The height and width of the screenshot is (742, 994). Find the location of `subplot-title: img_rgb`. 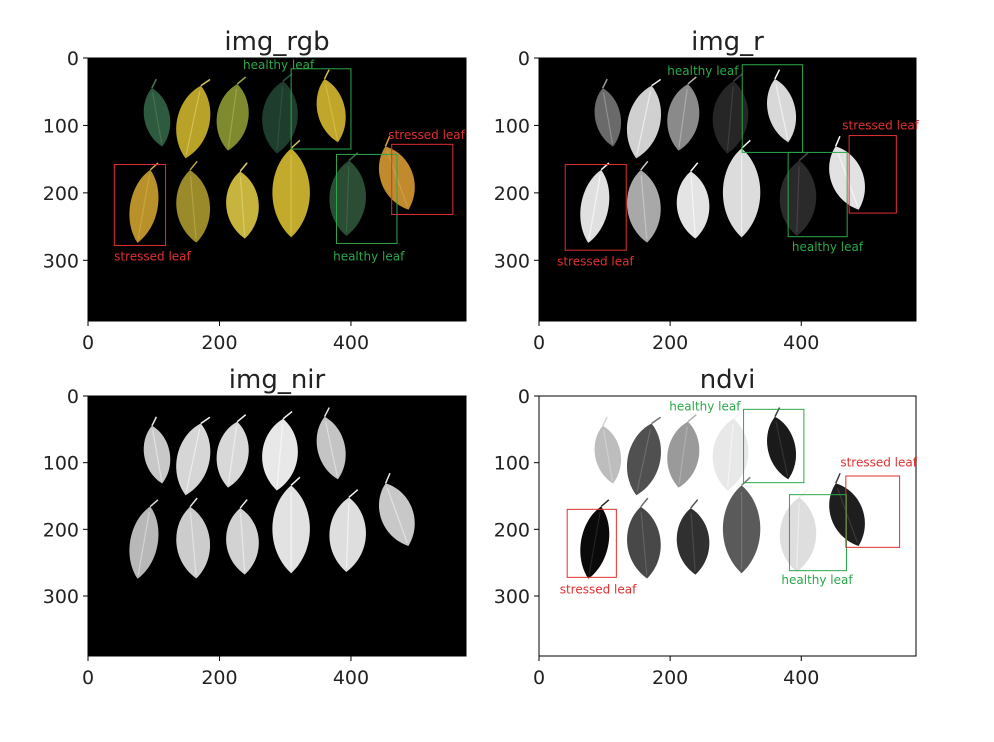

subplot-title: img_rgb is located at coordinates (276, 42).